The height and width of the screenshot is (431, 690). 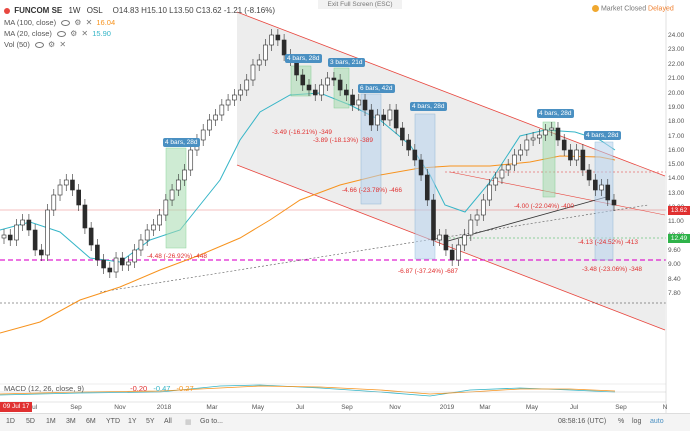 What do you see at coordinates (602, 135) in the screenshot?
I see `bars-box-7: 4 bars, 28d` at bounding box center [602, 135].